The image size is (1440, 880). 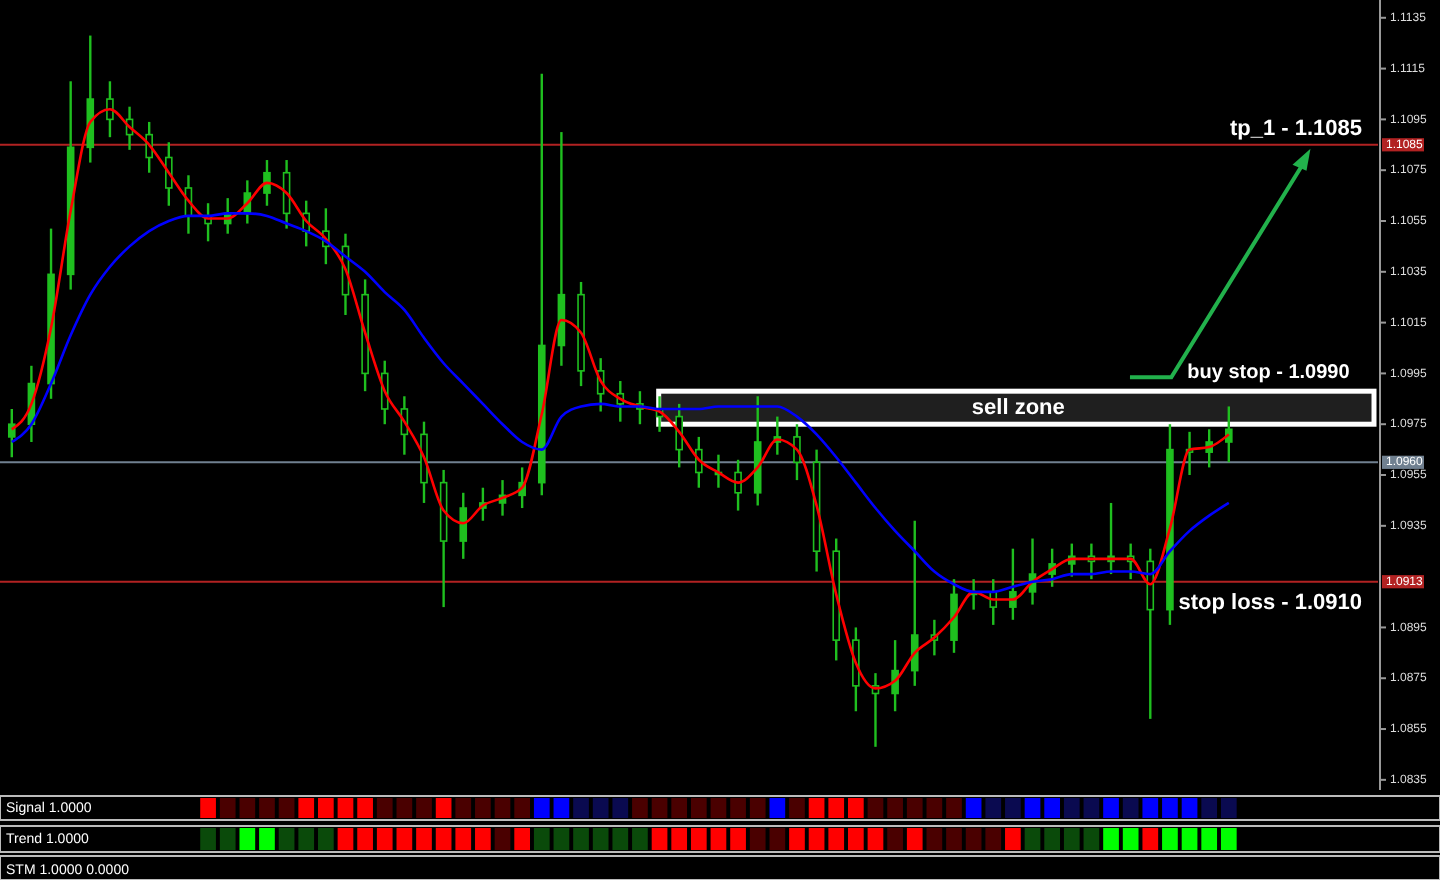 What do you see at coordinates (1270, 603) in the screenshot?
I see `annotation: stop loss - 1.0910` at bounding box center [1270, 603].